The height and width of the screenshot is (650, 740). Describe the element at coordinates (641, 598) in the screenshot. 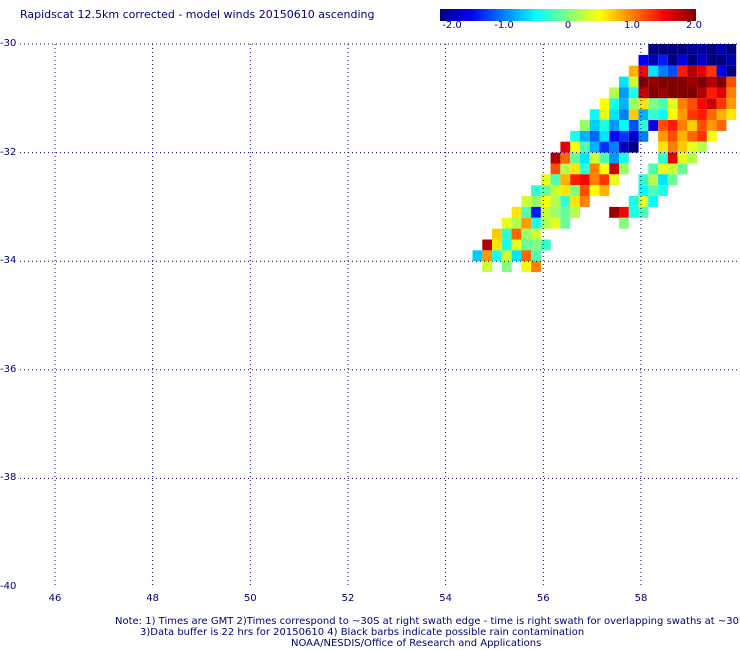

I see `longitude-label: 58` at that location.